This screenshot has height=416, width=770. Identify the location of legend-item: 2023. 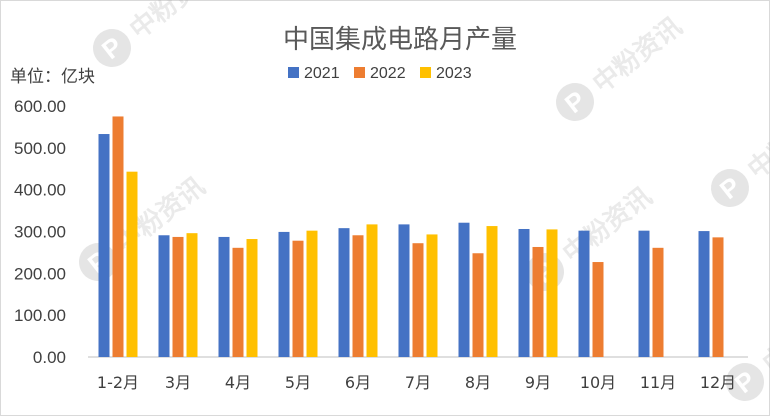
(446, 73).